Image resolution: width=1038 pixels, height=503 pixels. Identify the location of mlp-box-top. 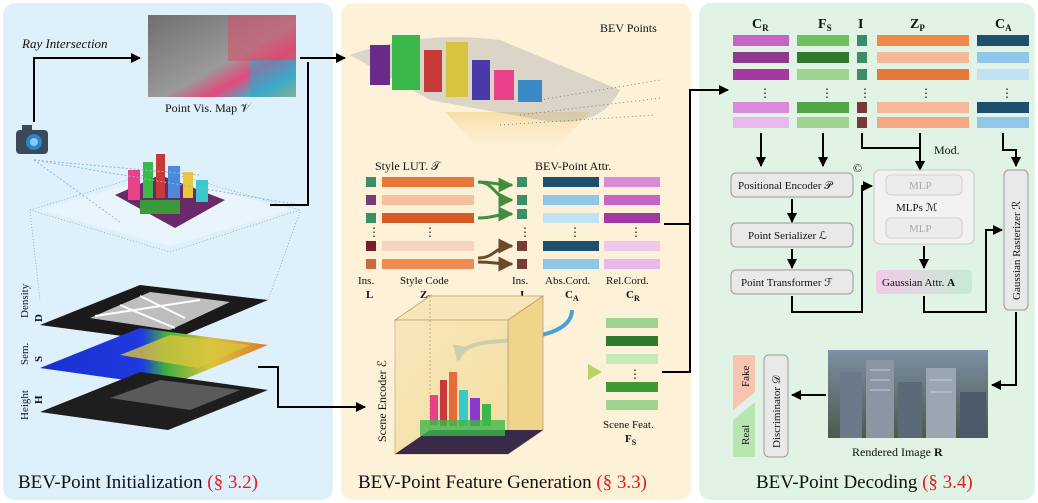
(924, 185).